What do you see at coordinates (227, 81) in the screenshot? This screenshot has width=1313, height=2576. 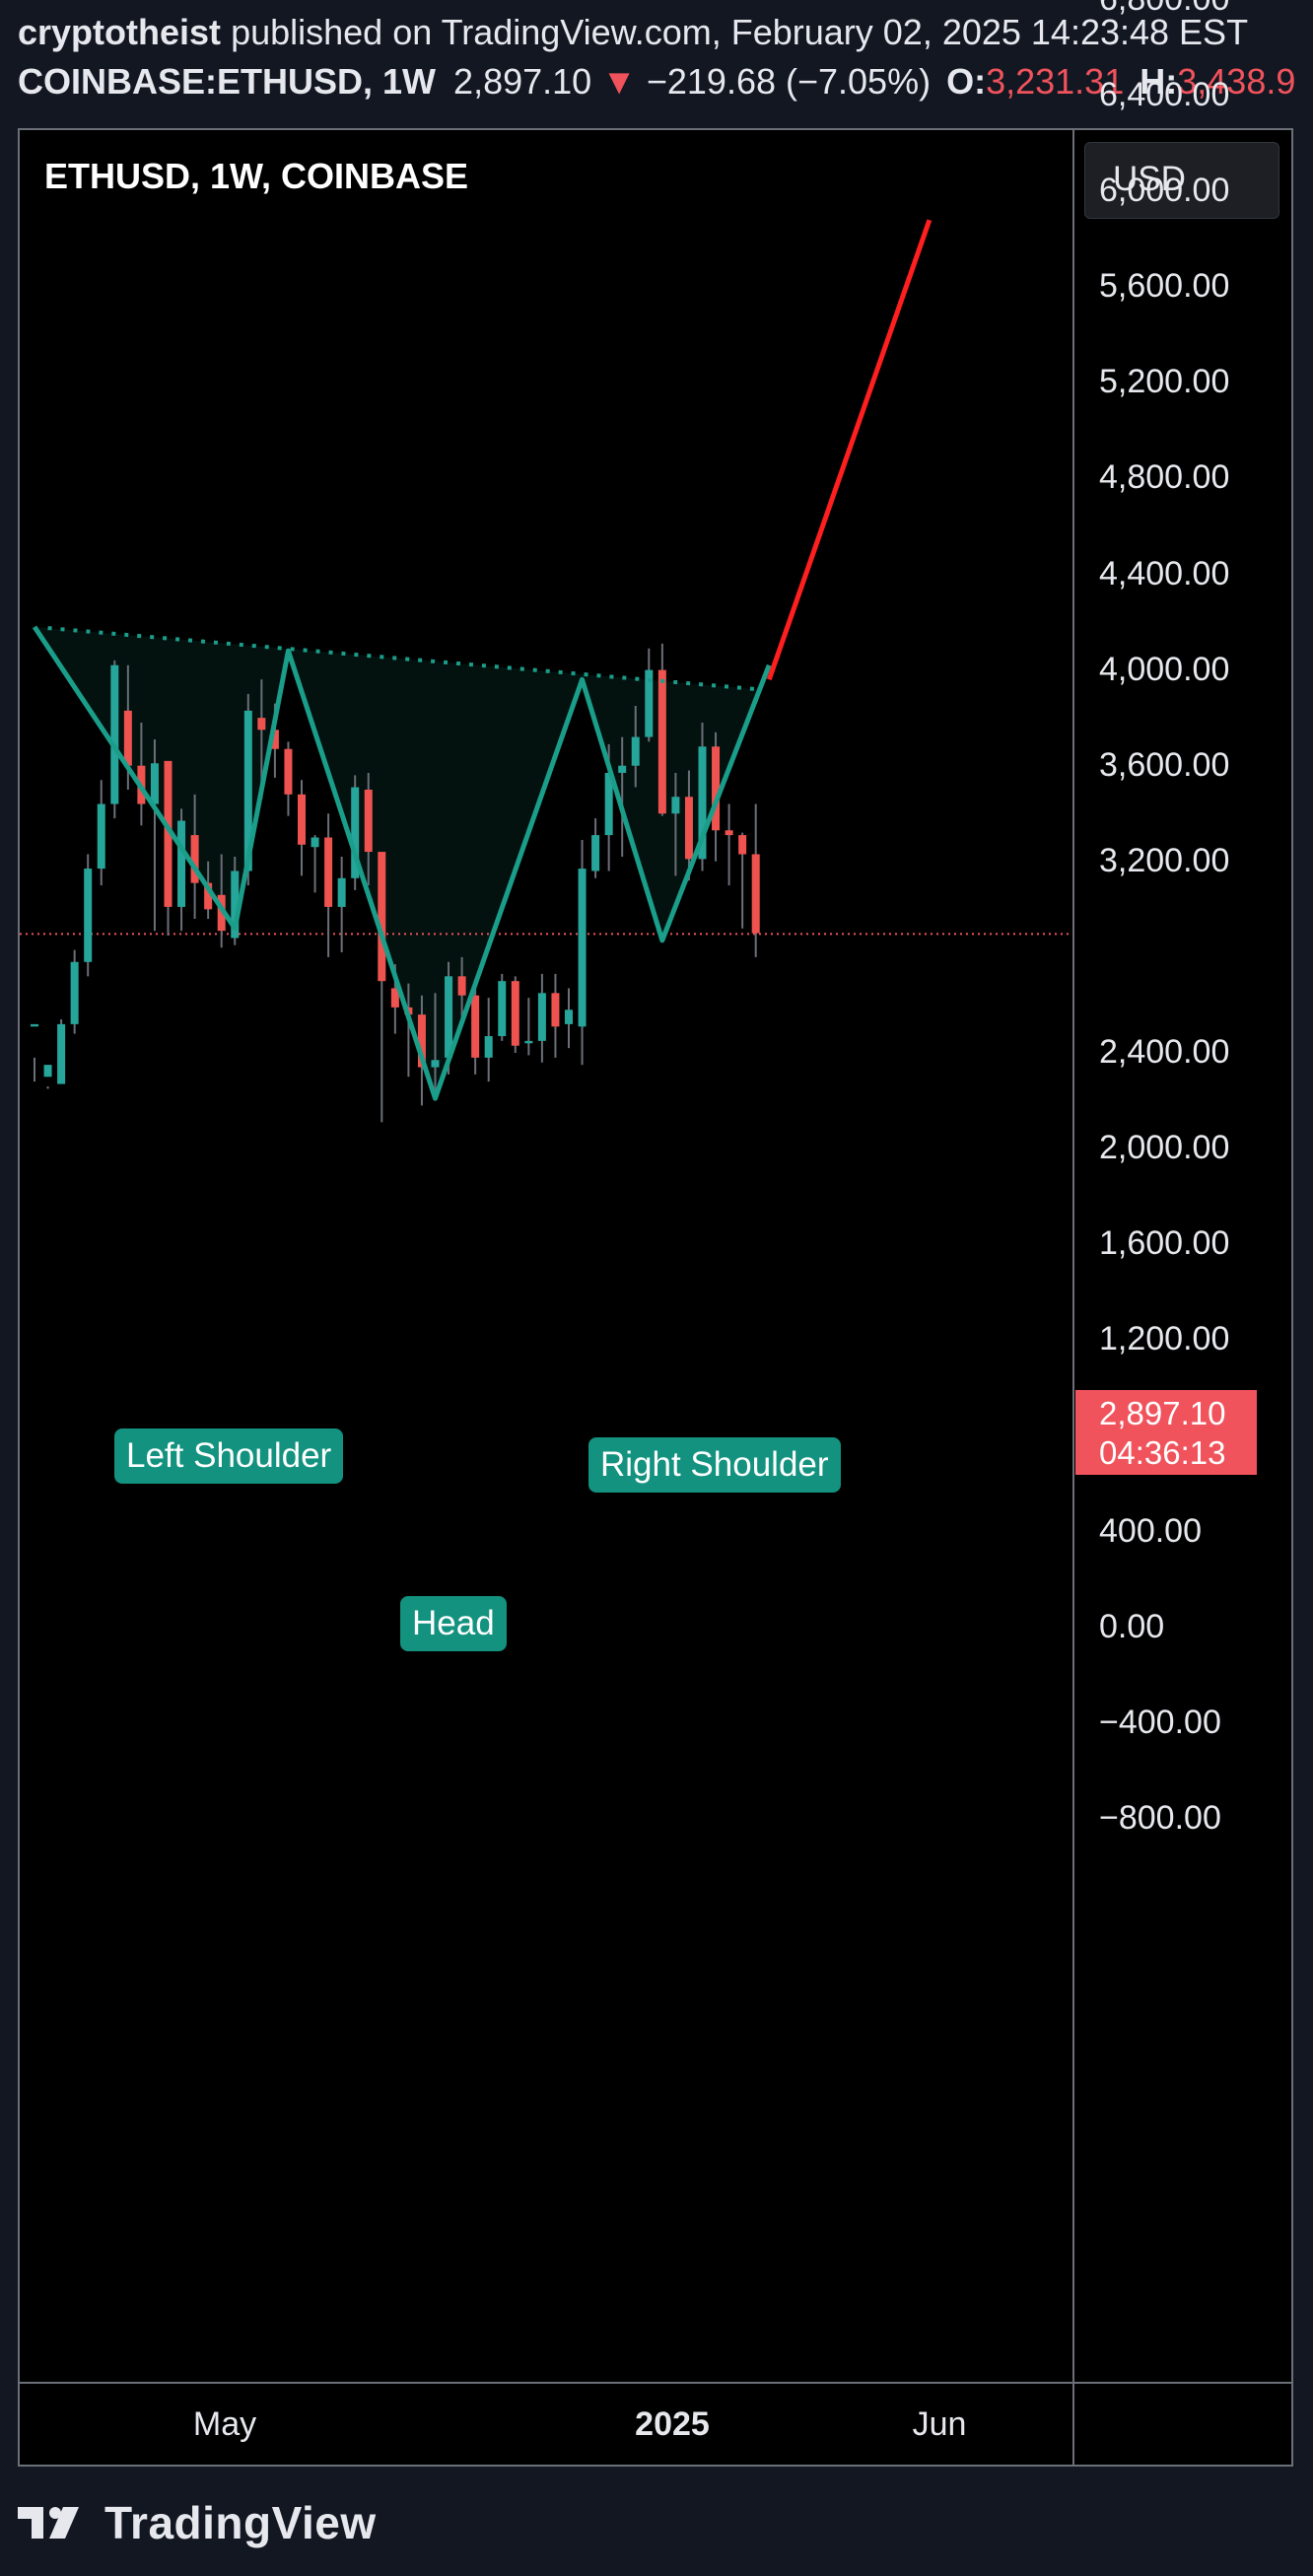 I see `symbol-label: COINBASE:ETHUSD, 1W` at bounding box center [227, 81].